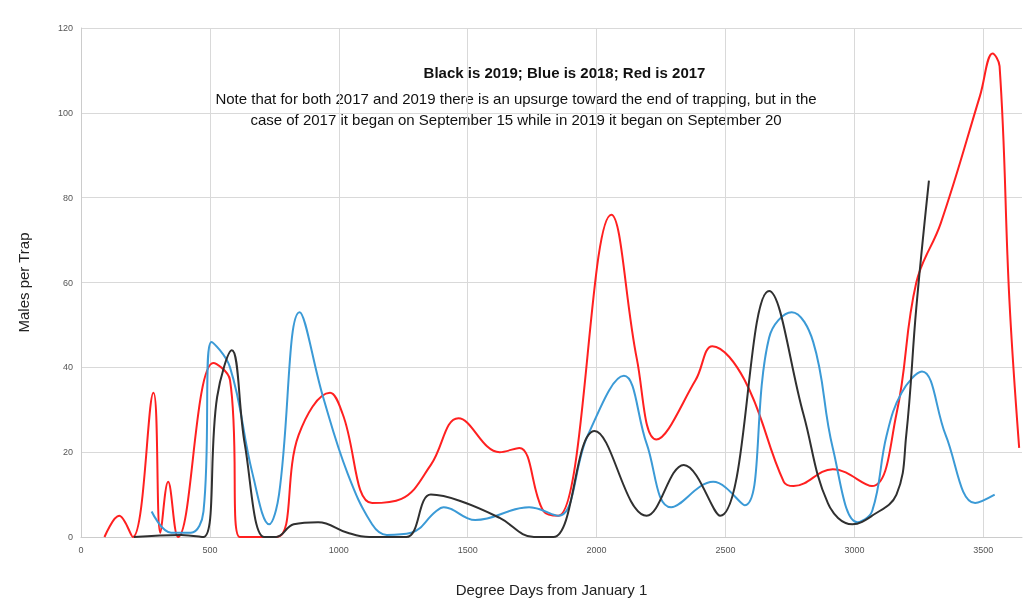  Describe the element at coordinates (467, 549) in the screenshot. I see `x-tick-label: 1500` at that location.